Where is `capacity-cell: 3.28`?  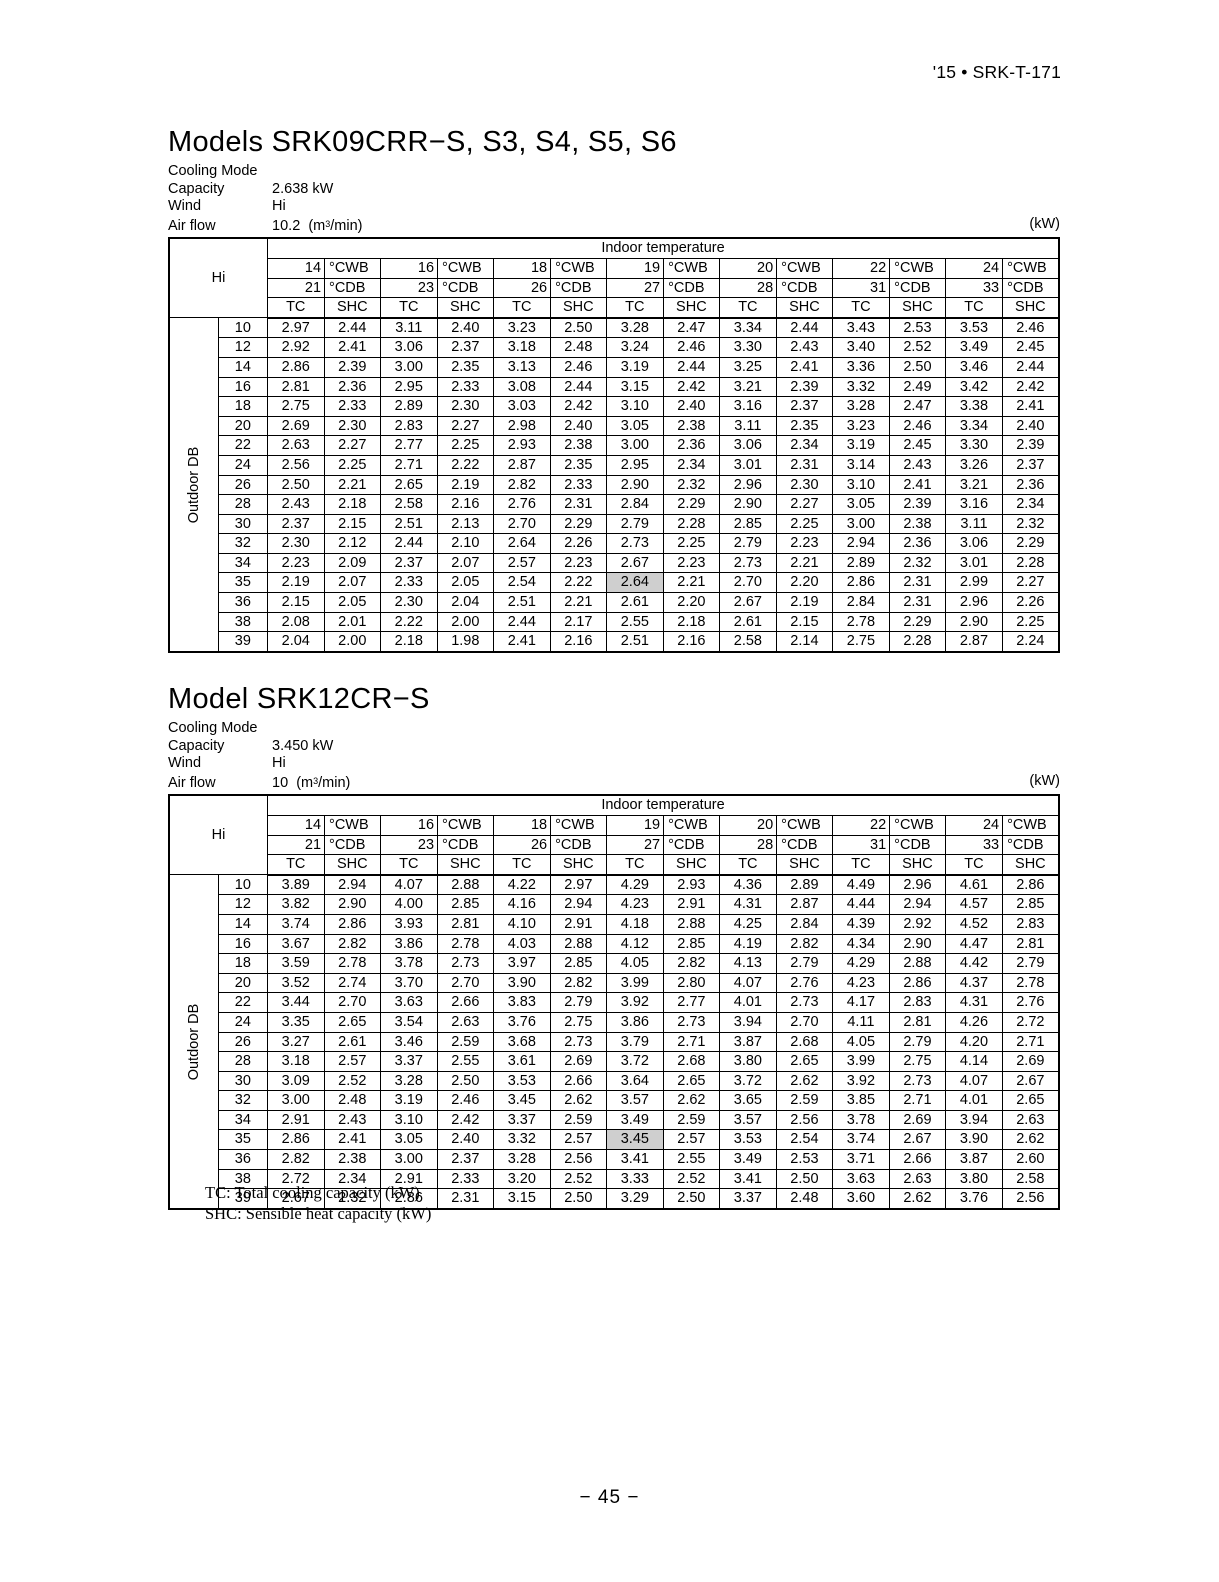 capacity-cell: 3.28 is located at coordinates (861, 406).